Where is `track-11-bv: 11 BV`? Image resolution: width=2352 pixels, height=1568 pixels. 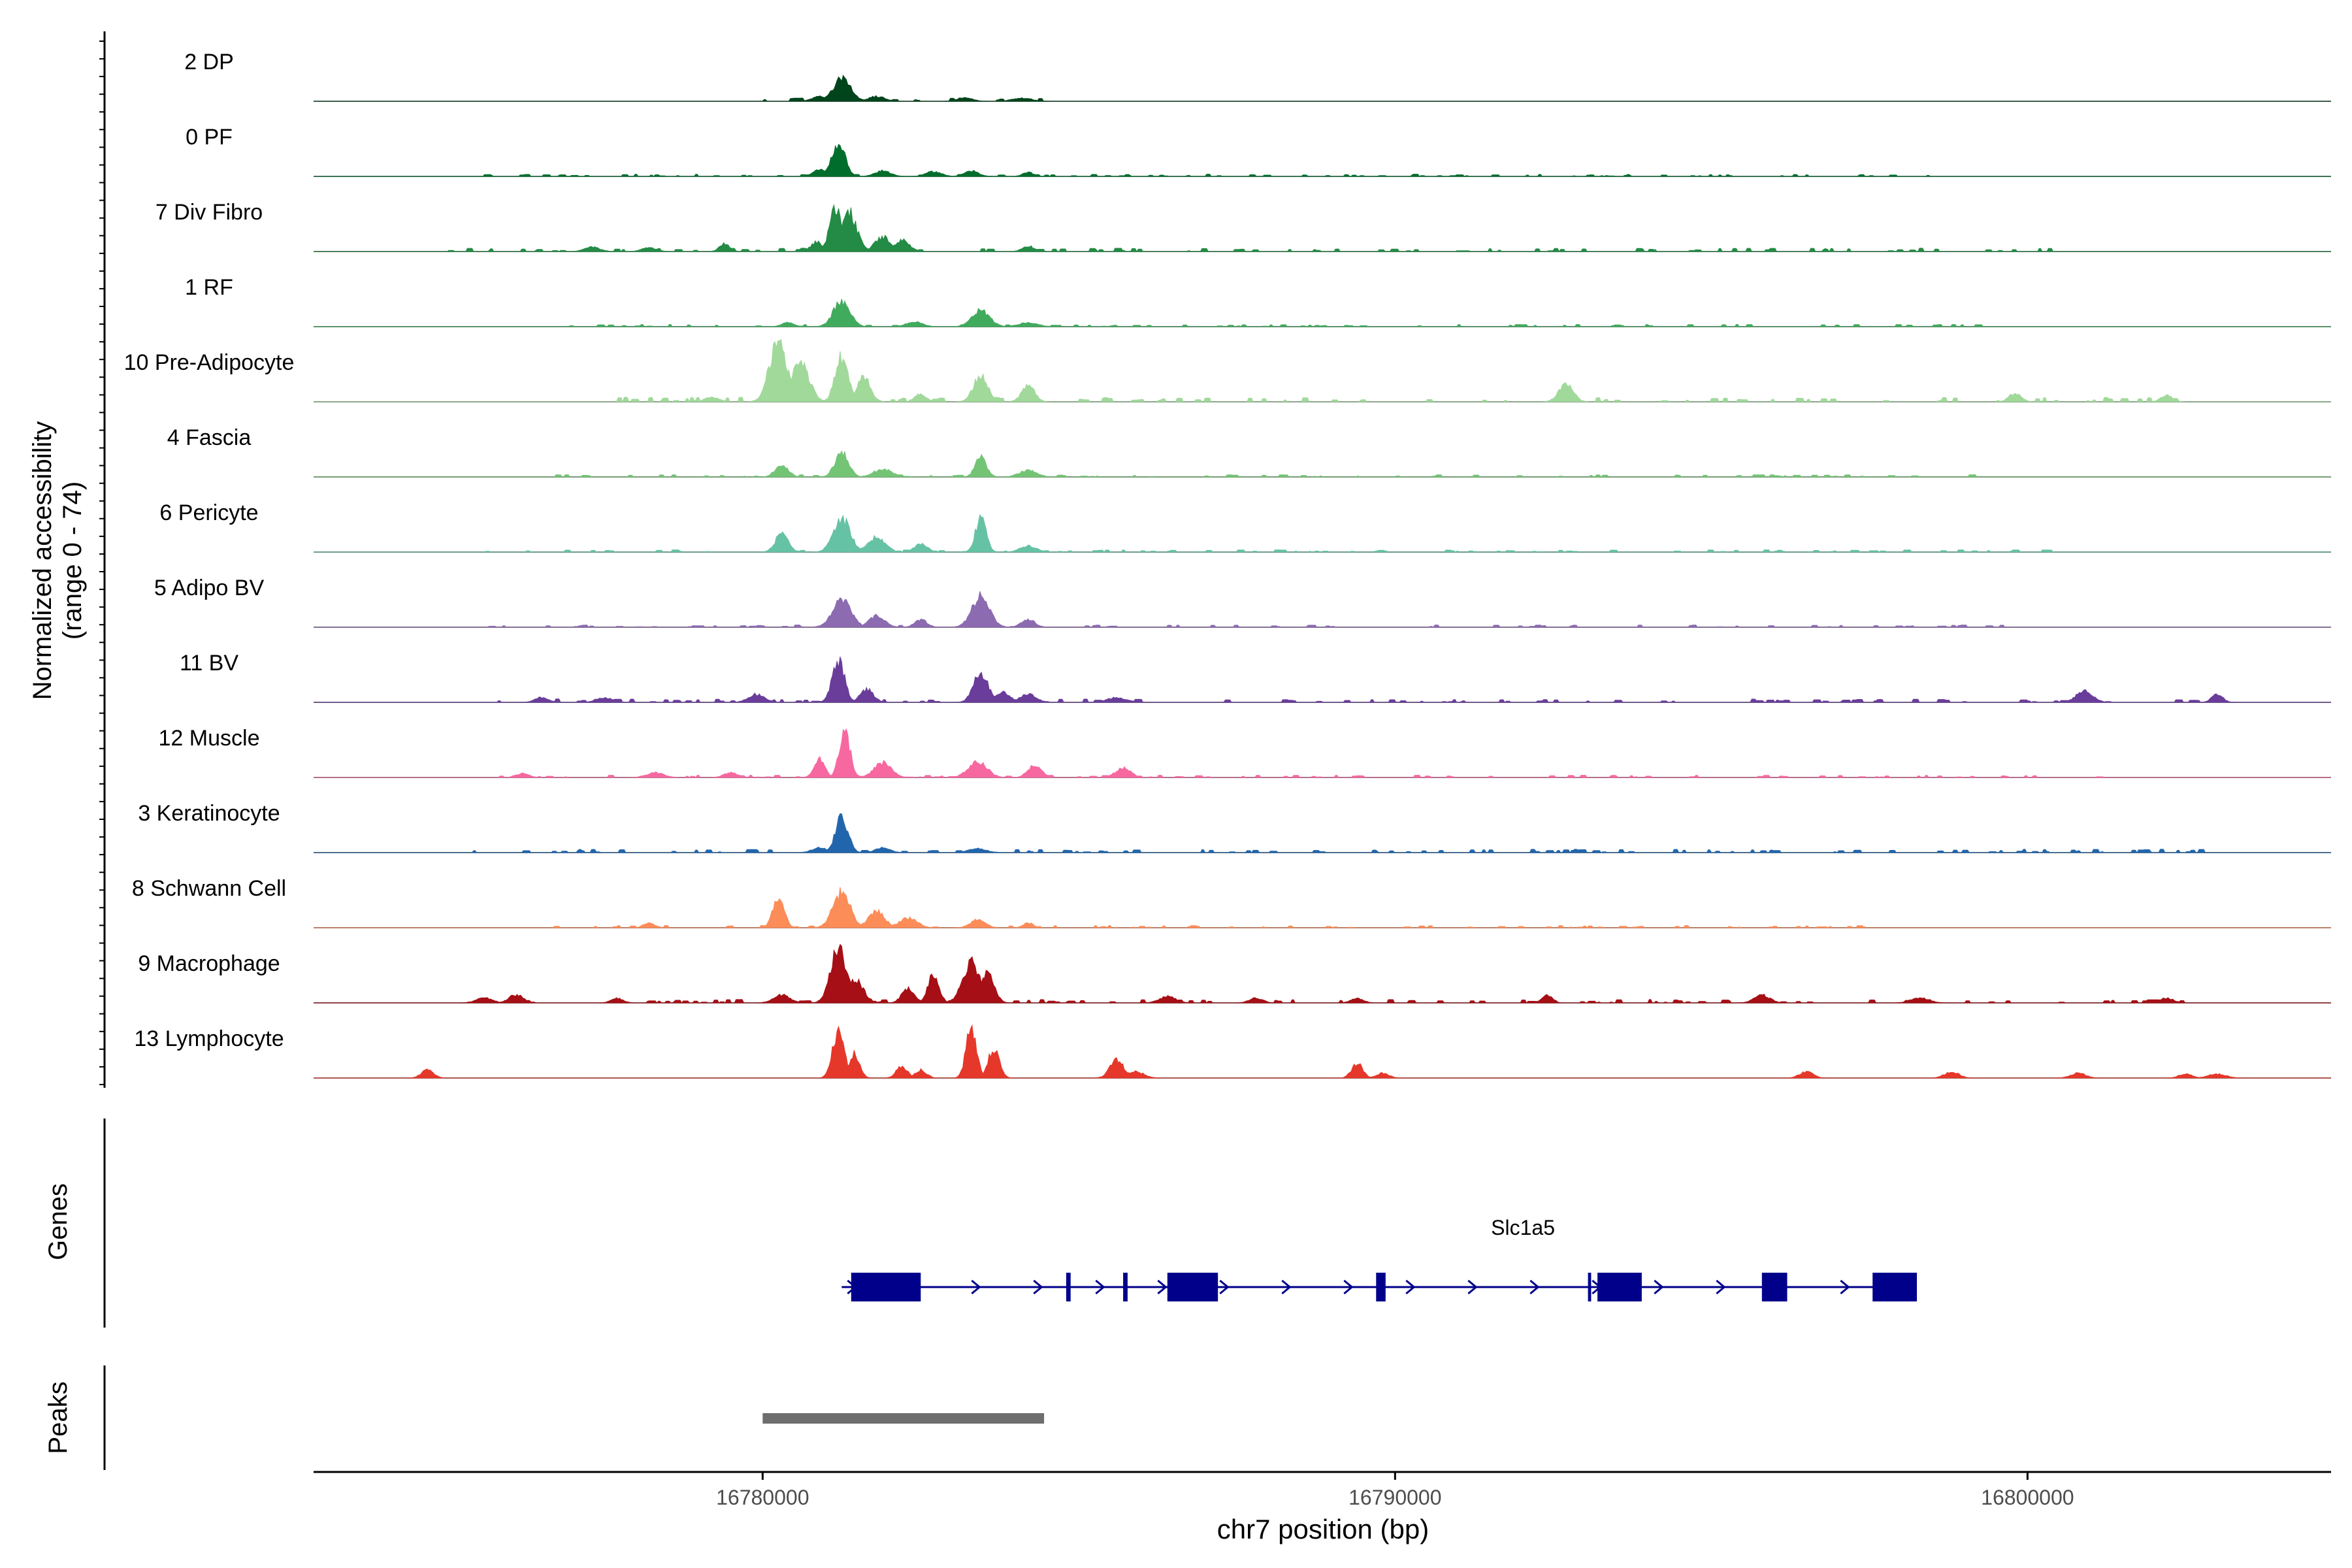
track-11-bv: 11 BV is located at coordinates (1255, 677).